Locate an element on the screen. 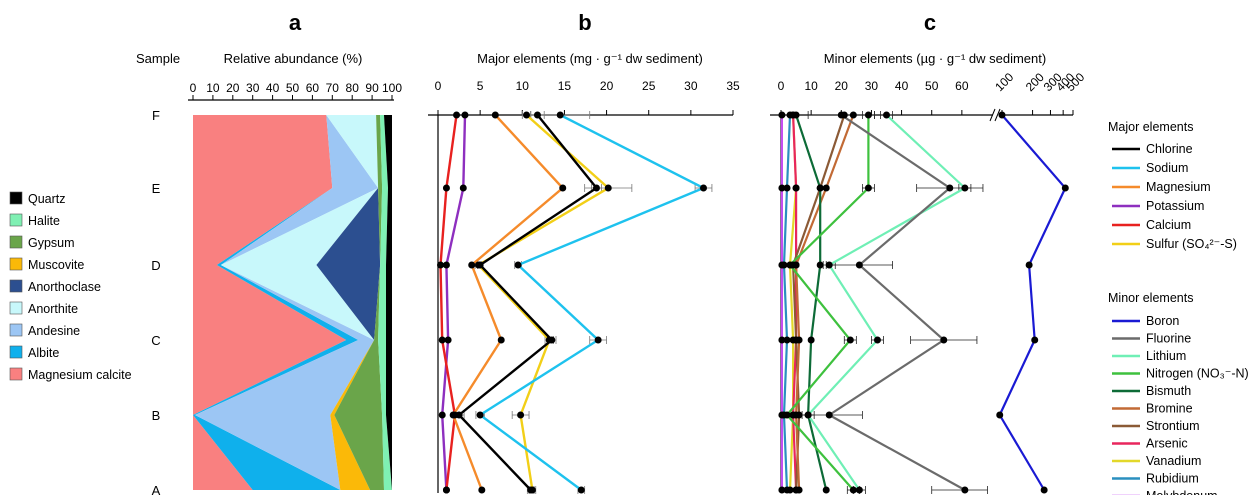 The width and height of the screenshot is (1255, 495). line-magnesium is located at coordinates (508, 302).